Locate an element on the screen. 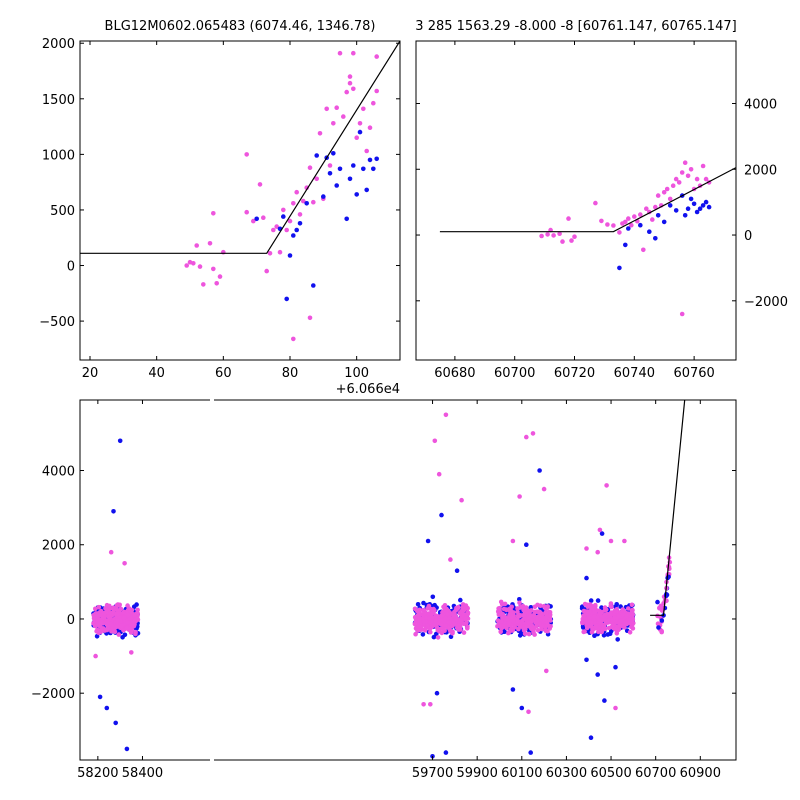  axis-break is located at coordinates (212, 759).